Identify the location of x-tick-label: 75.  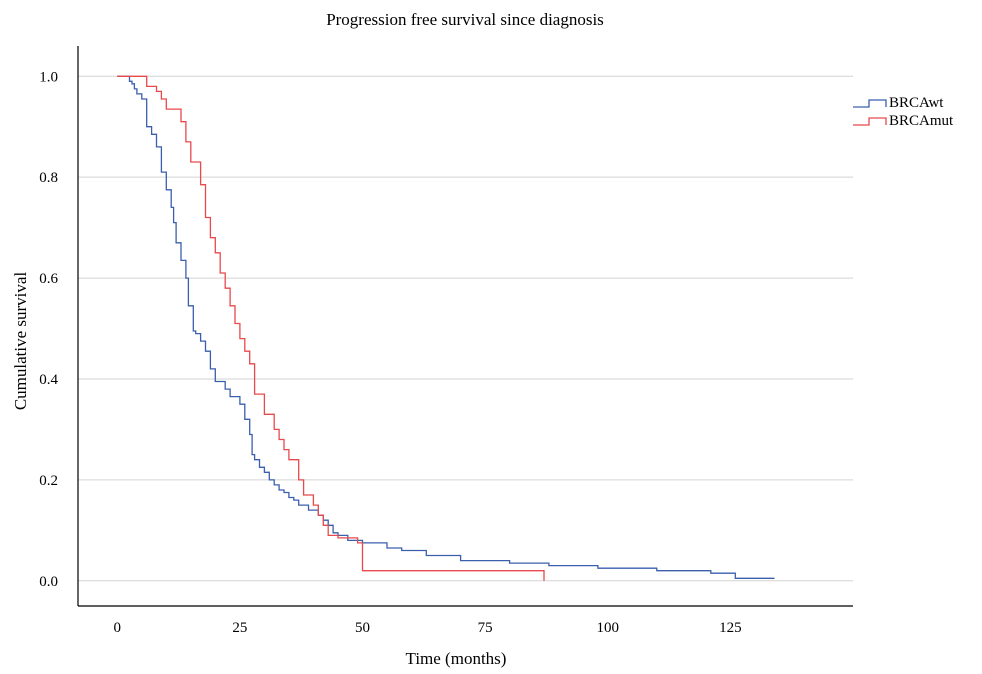
(485, 628).